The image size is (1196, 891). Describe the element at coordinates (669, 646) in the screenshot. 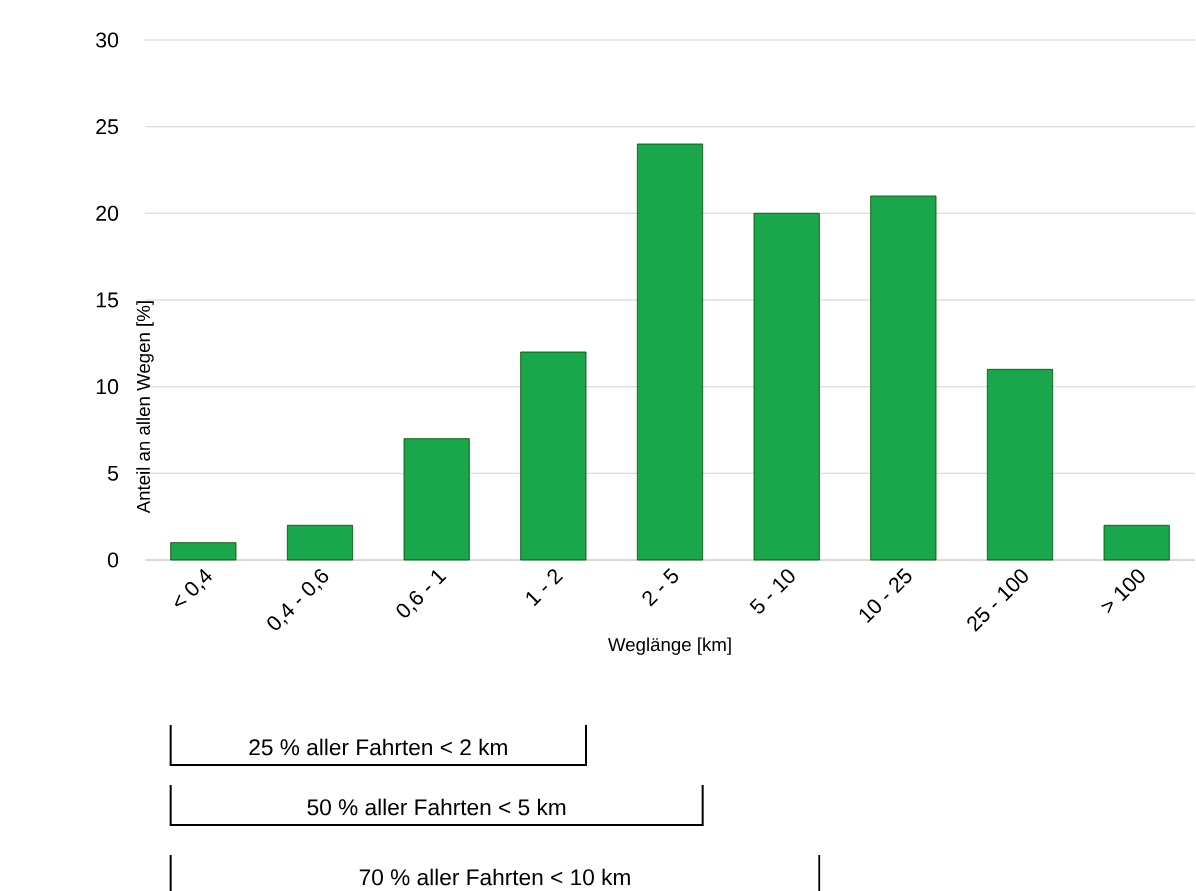

I see `x-axis-title: Weglänge [km]` at that location.